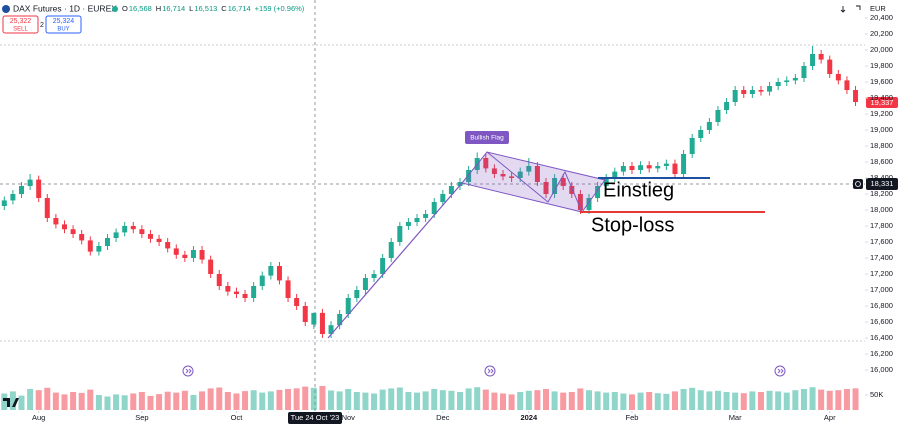  Describe the element at coordinates (349, 417) in the screenshot. I see `x-tick-label: Nov` at that location.